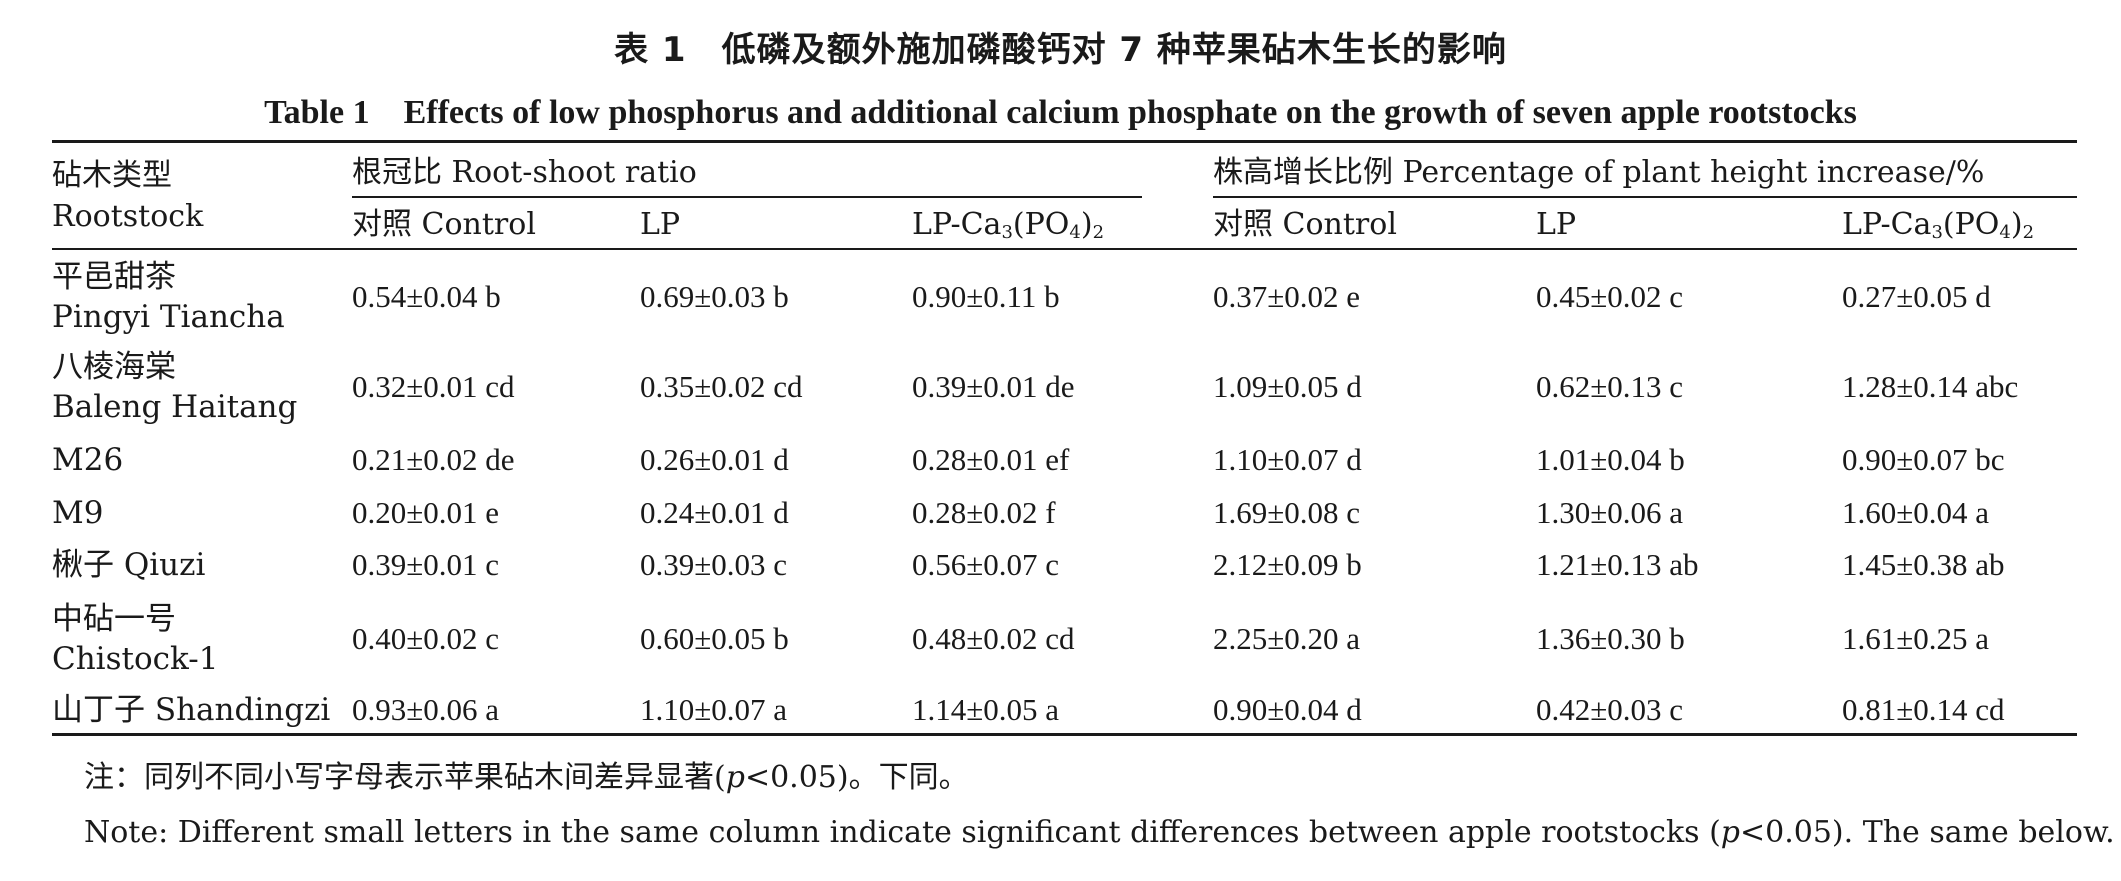 This screenshot has width=2121, height=881. Describe the element at coordinates (986, 564) in the screenshot. I see `value-rs-lpca: 0.56±0.07 c` at that location.